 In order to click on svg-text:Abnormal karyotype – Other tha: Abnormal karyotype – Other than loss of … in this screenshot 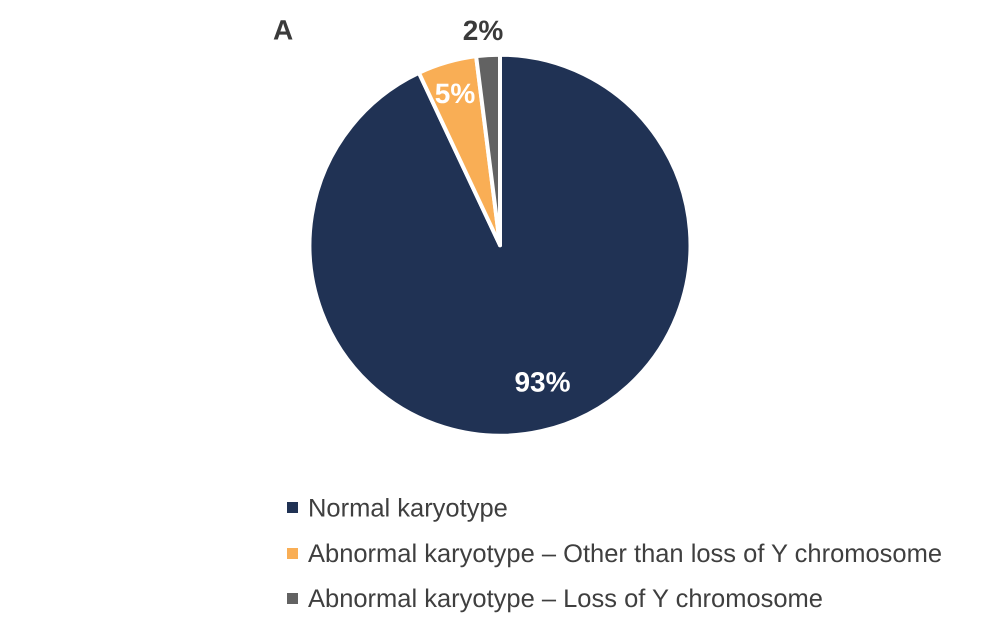, I will do `click(625, 554)`.